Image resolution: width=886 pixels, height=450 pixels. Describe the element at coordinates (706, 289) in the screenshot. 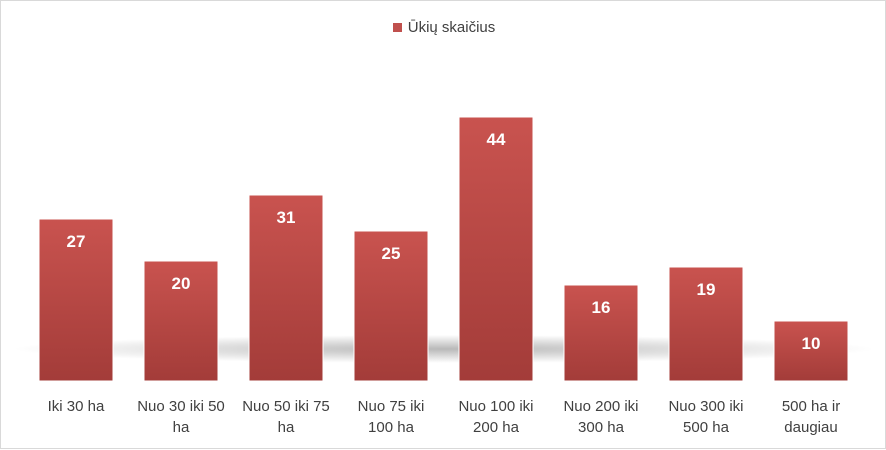

I see `data-label: 19` at that location.